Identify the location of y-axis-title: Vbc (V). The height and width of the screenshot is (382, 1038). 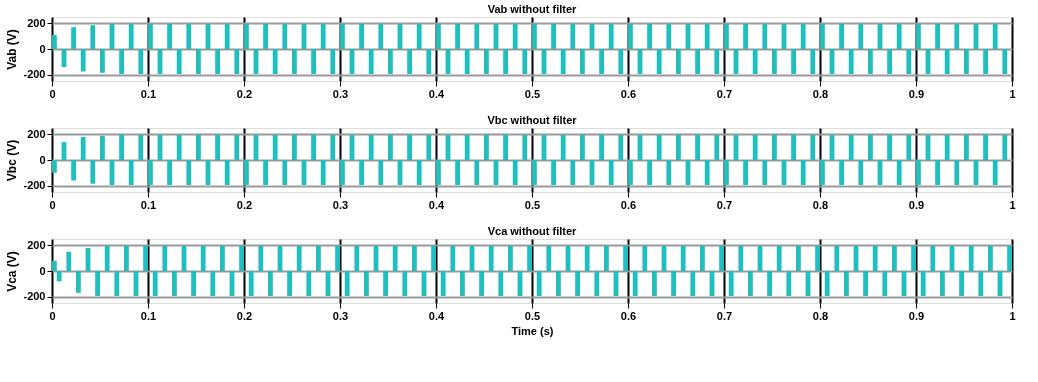
(12, 160).